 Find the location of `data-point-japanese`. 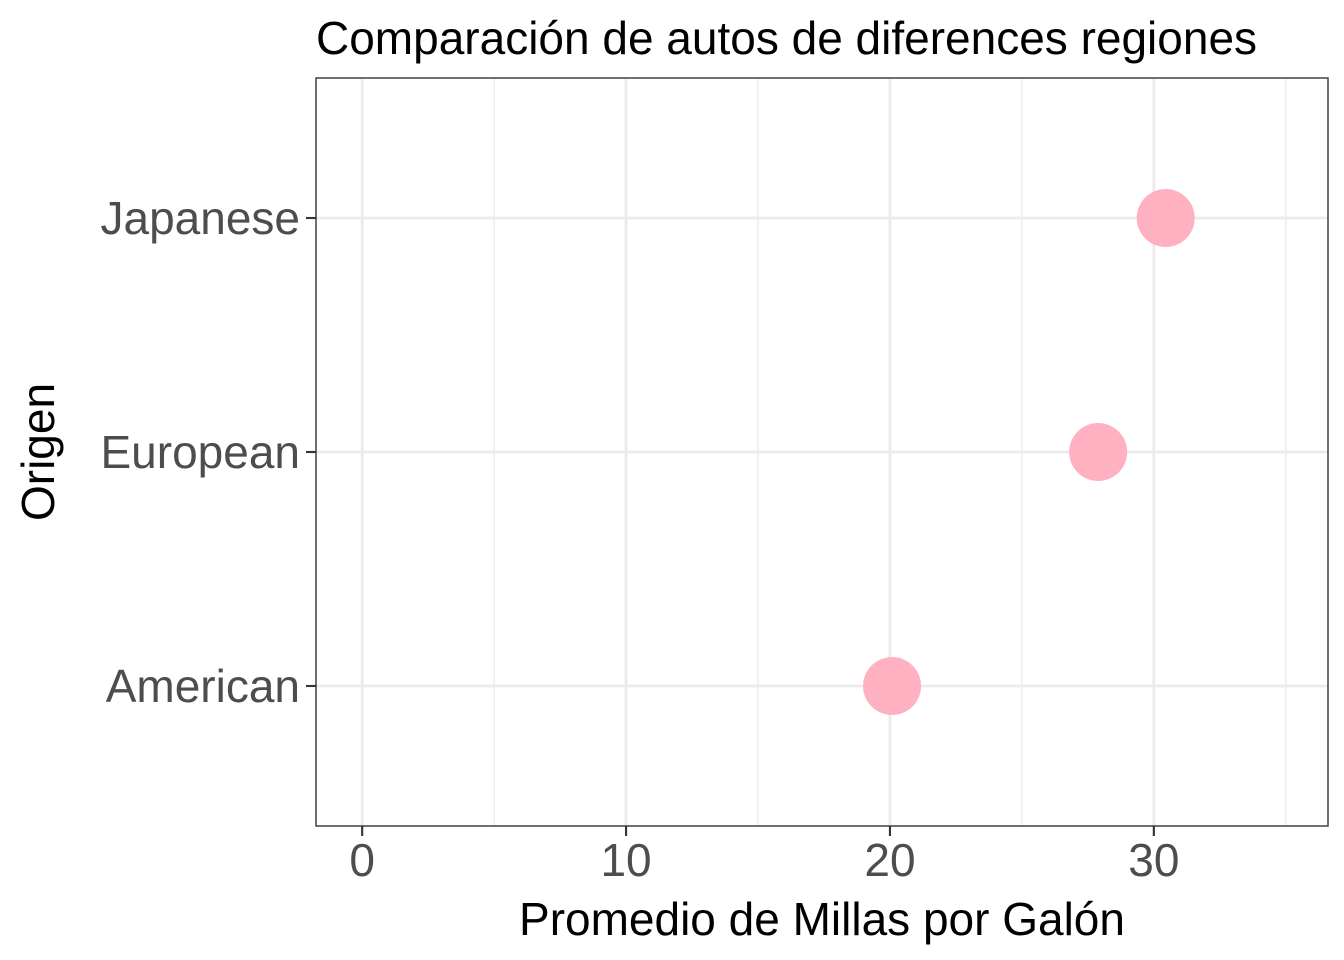

data-point-japanese is located at coordinates (1165, 218).